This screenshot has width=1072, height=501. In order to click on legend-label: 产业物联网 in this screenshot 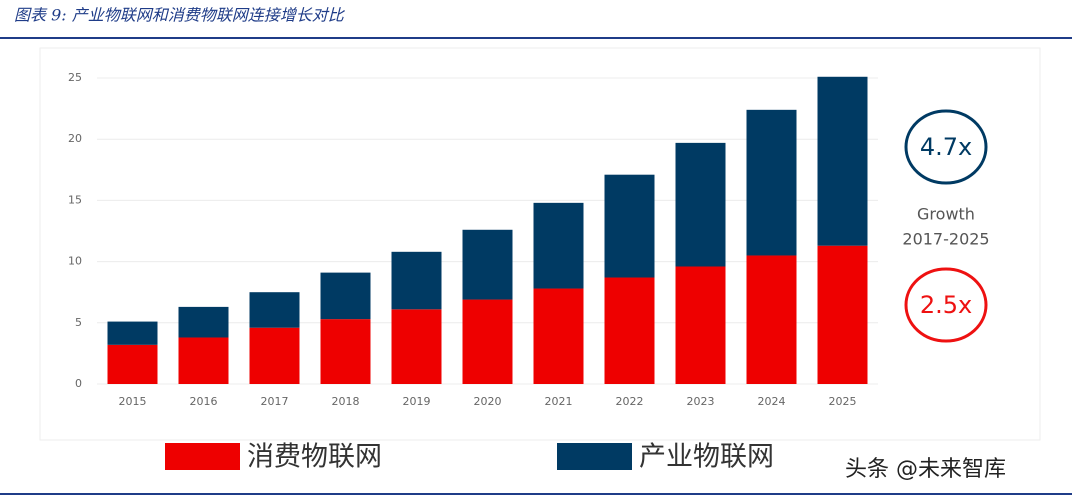, I will do `click(706, 457)`.